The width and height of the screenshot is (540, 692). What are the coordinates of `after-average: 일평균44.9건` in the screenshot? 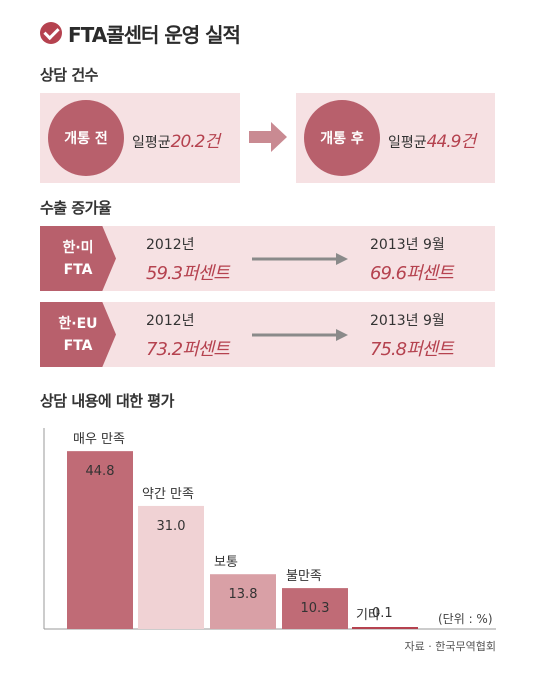 It's located at (432, 139).